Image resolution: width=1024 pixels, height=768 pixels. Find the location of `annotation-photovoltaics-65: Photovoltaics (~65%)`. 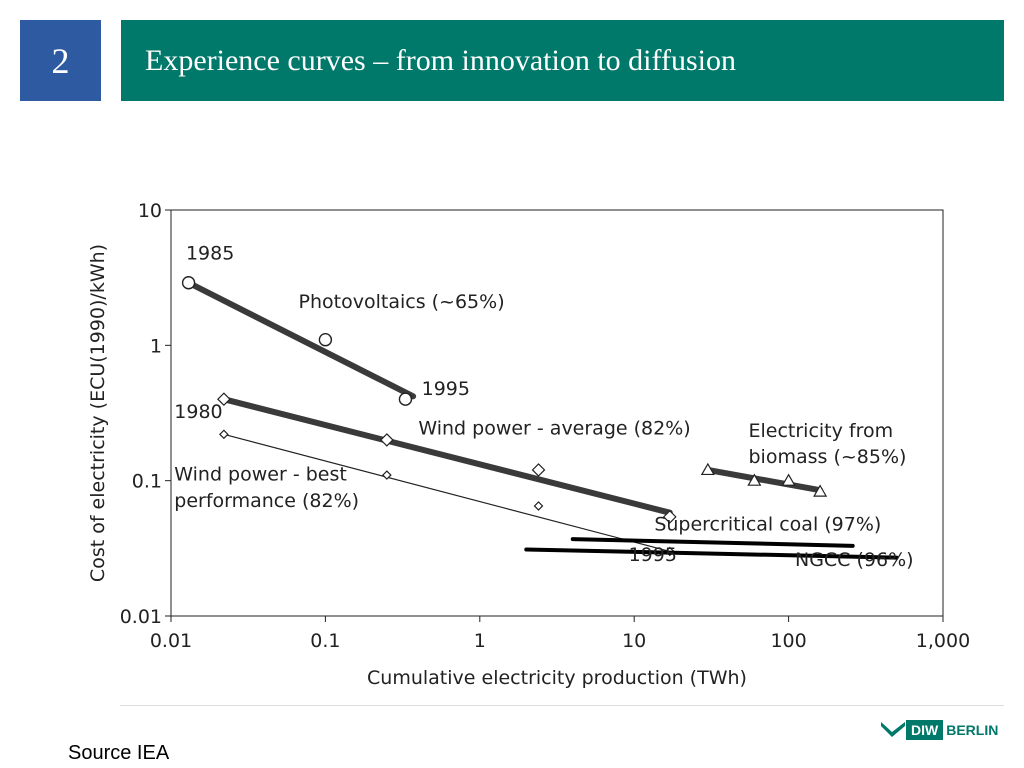

annotation-photovoltaics-65: Photovoltaics (~65%) is located at coordinates (402, 302).